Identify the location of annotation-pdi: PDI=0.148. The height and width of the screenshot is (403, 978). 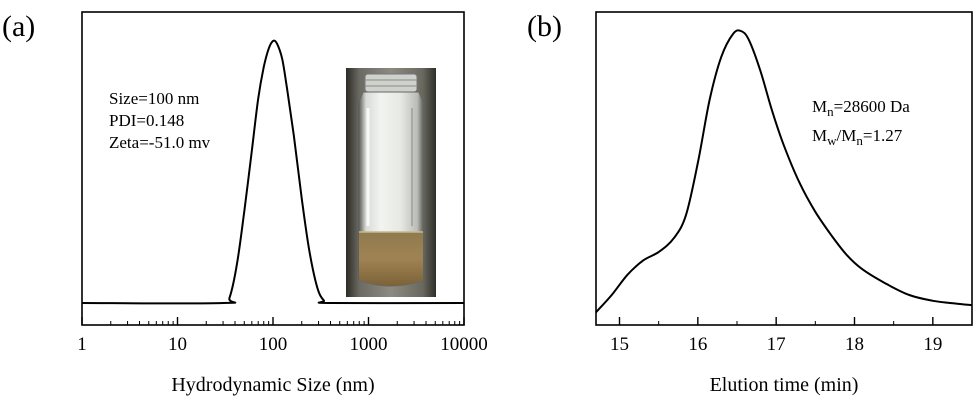
(146, 120).